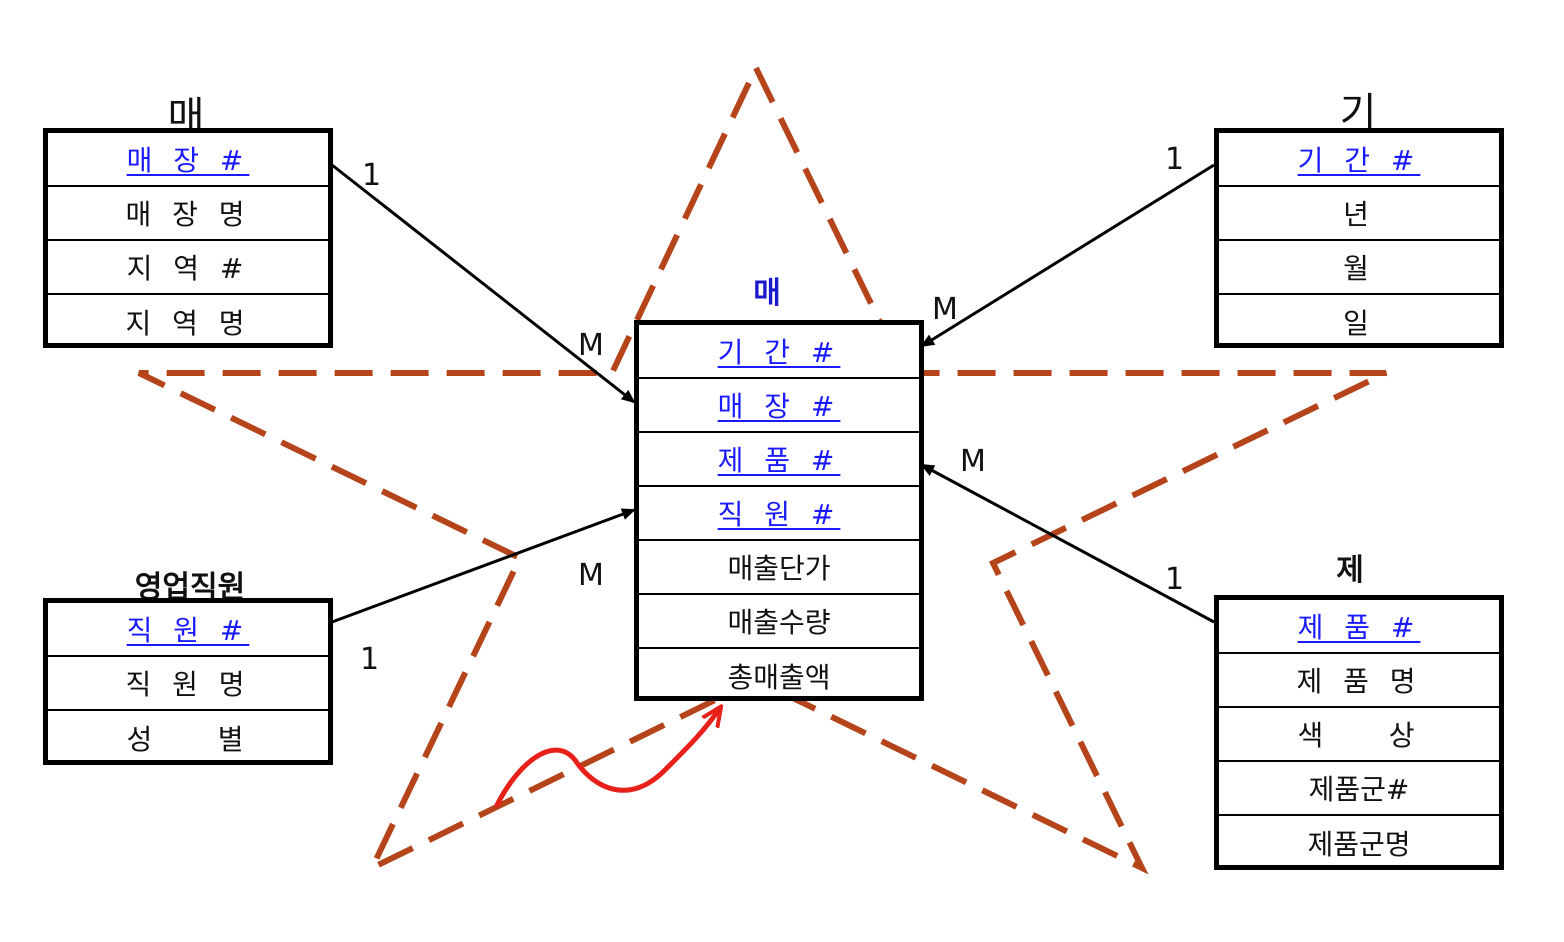  What do you see at coordinates (779, 352) in the screenshot?
I see `sales-row-key: 기 간 #` at bounding box center [779, 352].